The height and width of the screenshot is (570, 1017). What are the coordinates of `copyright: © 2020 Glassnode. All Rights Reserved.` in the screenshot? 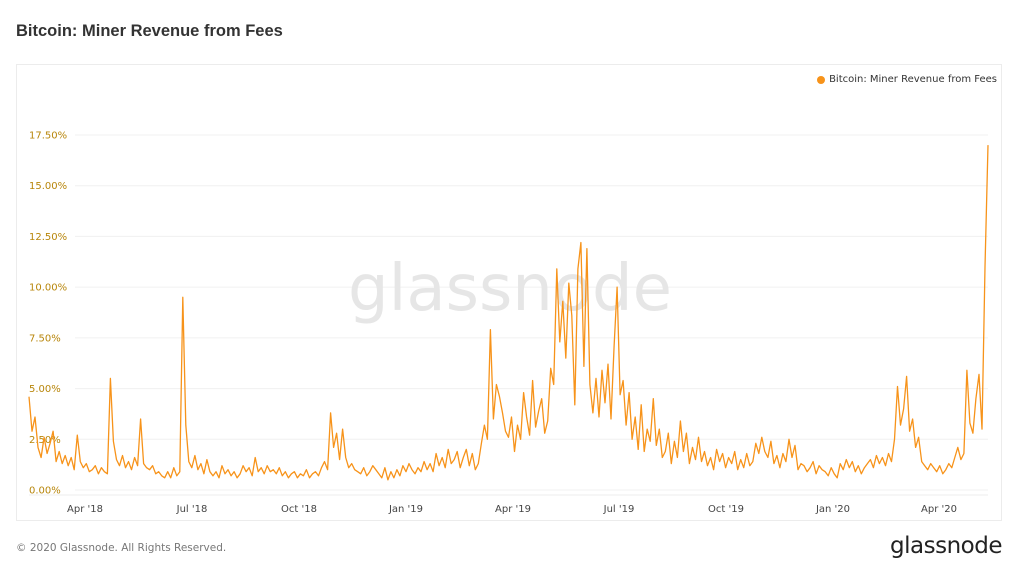 It's located at (121, 548).